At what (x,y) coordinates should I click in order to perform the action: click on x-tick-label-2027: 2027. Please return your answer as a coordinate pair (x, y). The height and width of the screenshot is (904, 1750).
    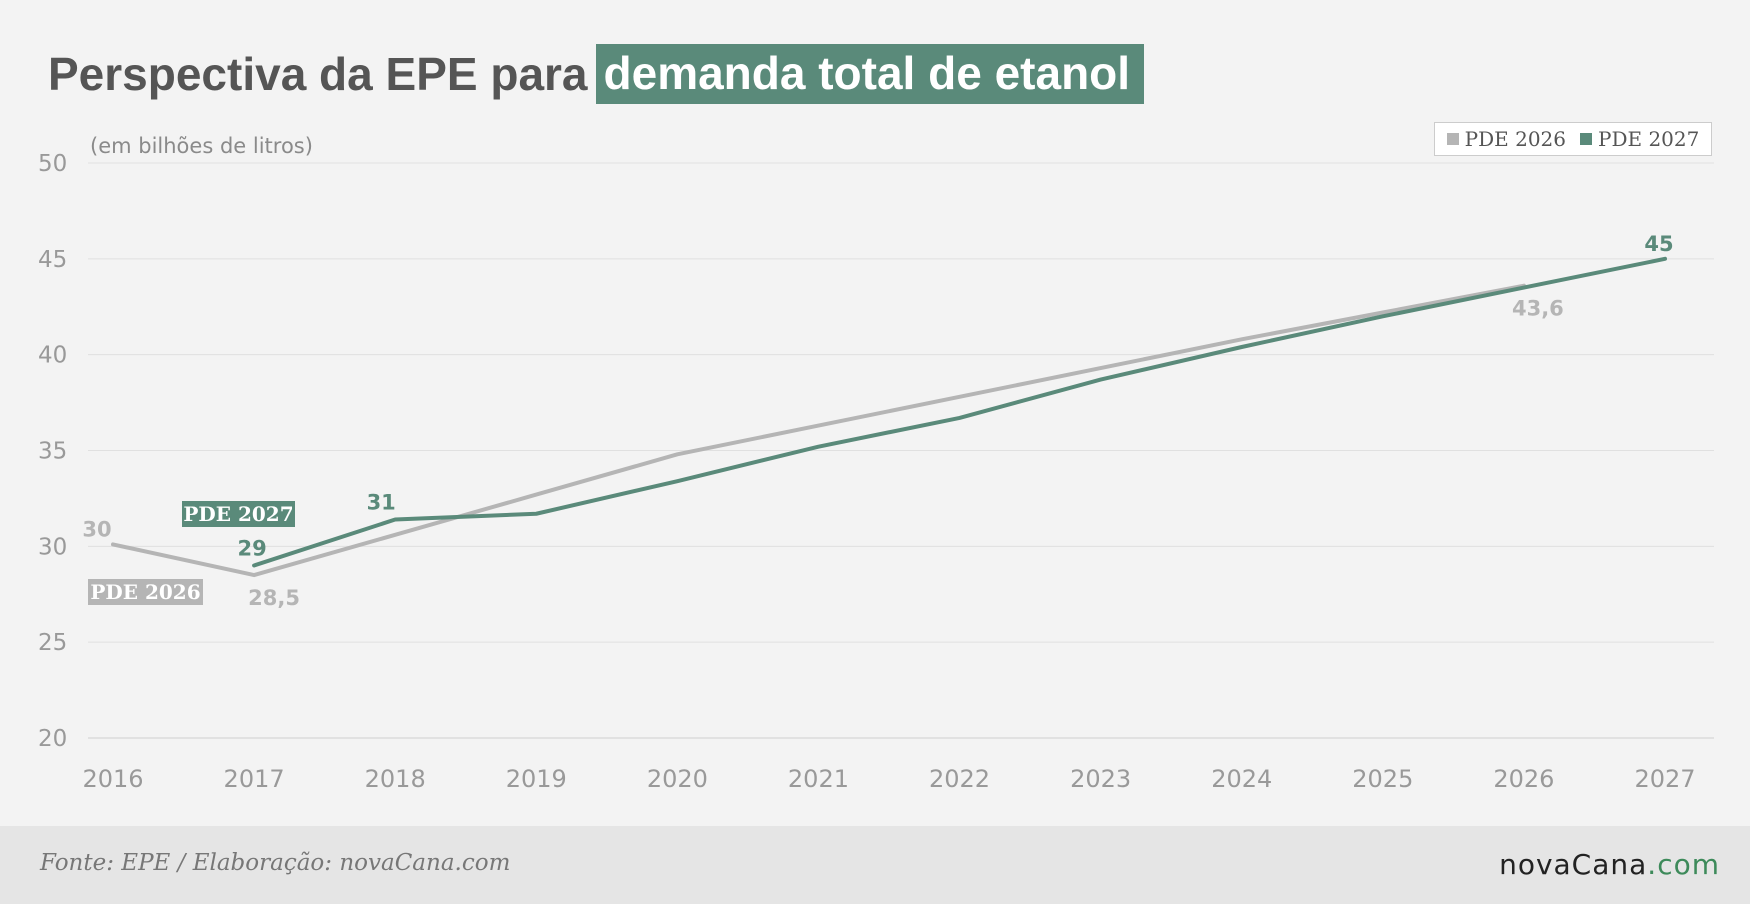
    Looking at the image, I should click on (1664, 779).